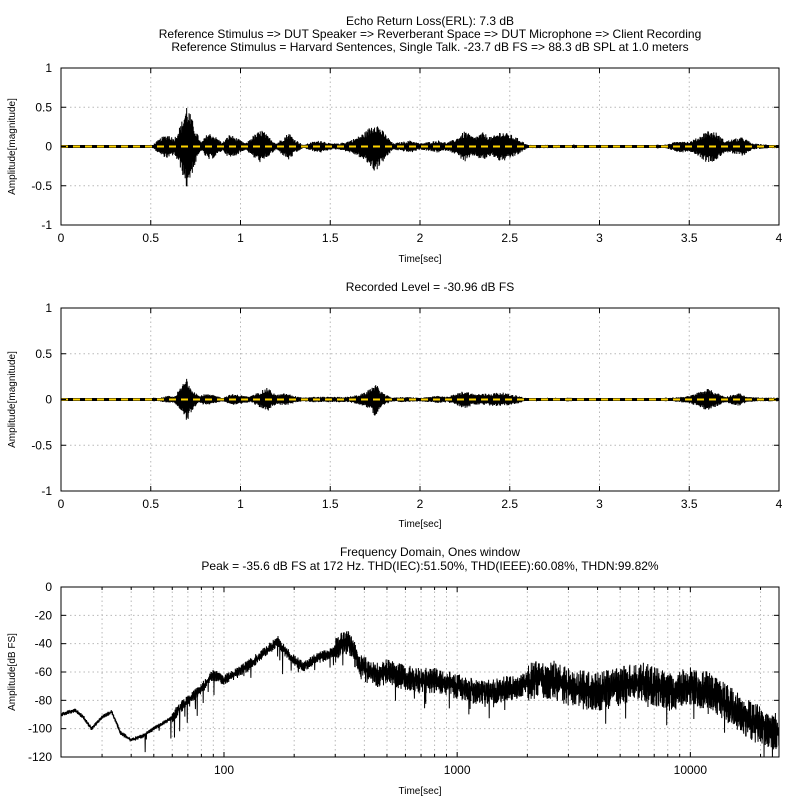 Image resolution: width=800 pixels, height=800 pixels. Describe the element at coordinates (224, 770) in the screenshot. I see `x-tick-label: 100` at that location.